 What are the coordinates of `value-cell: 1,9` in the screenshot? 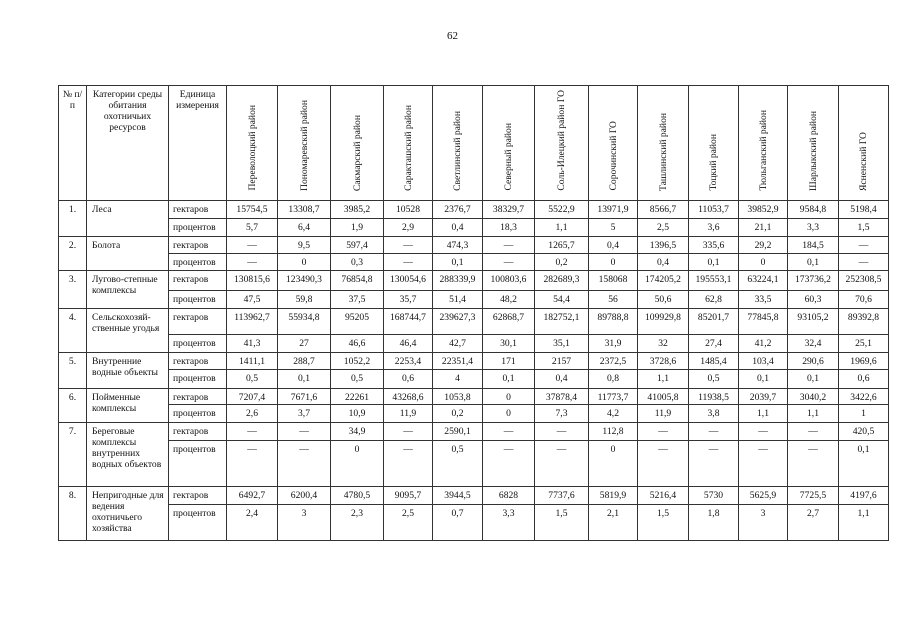 It's located at (357, 227).